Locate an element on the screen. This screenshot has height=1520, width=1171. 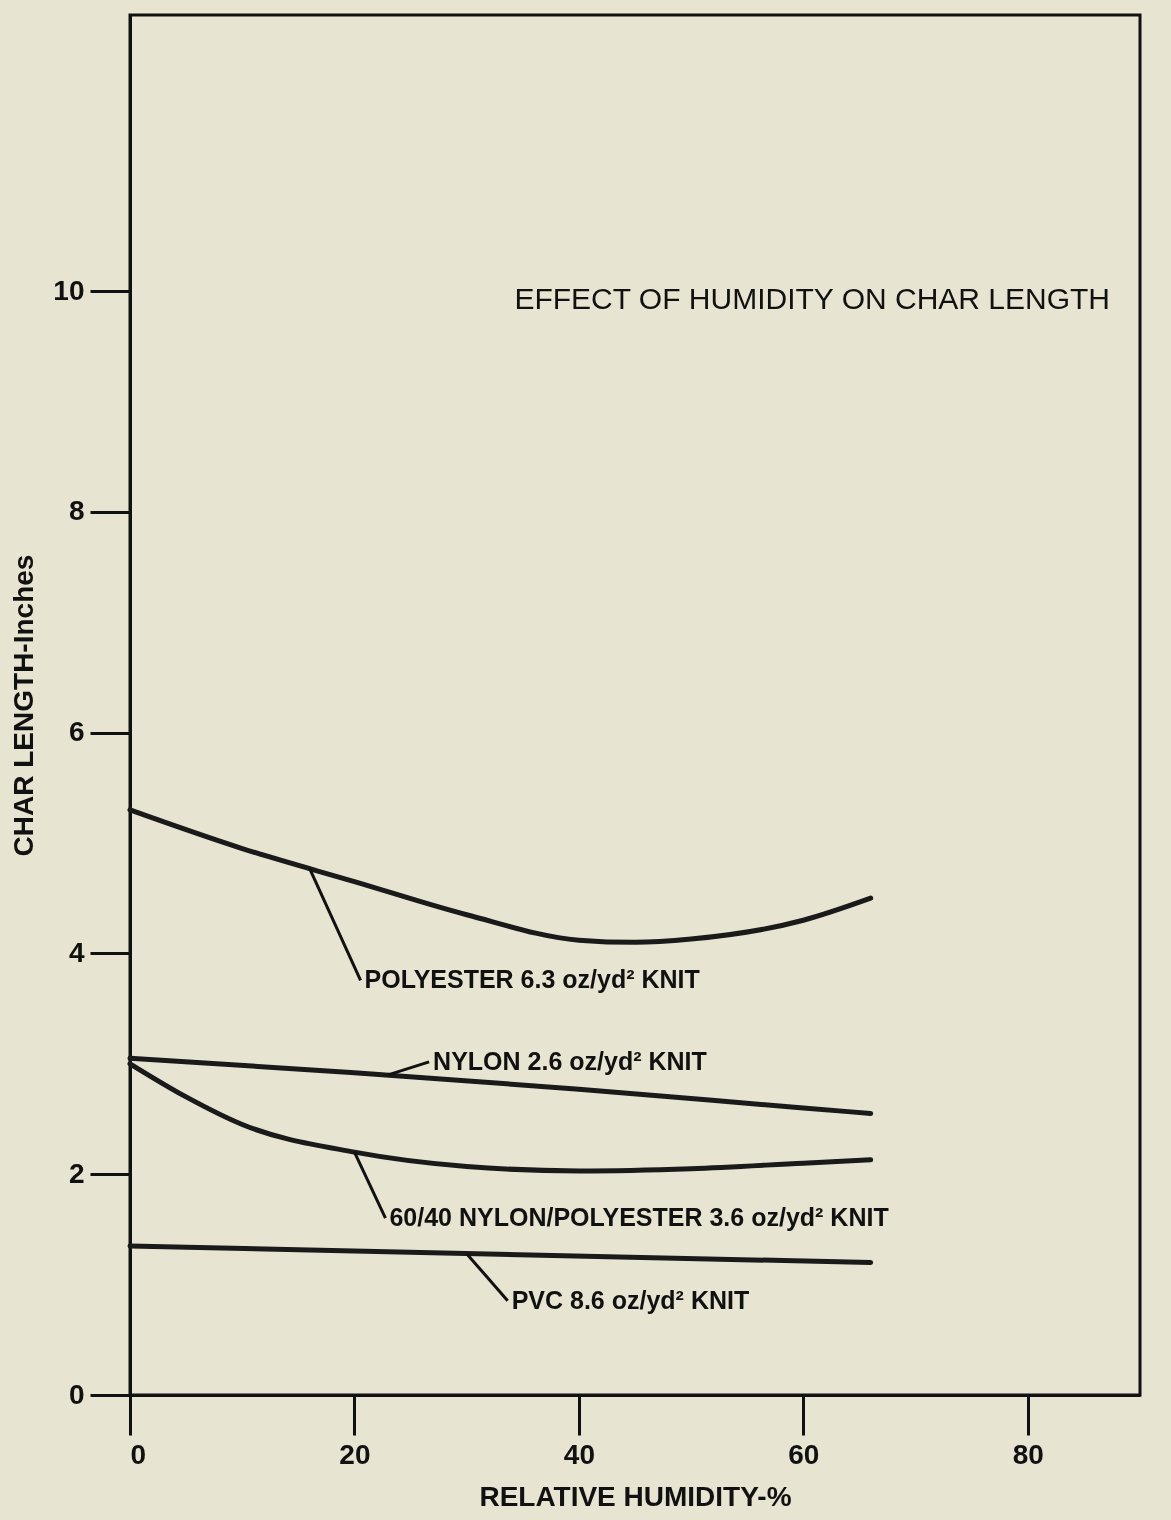
y-tick-label: 0 is located at coordinates (76, 1394).